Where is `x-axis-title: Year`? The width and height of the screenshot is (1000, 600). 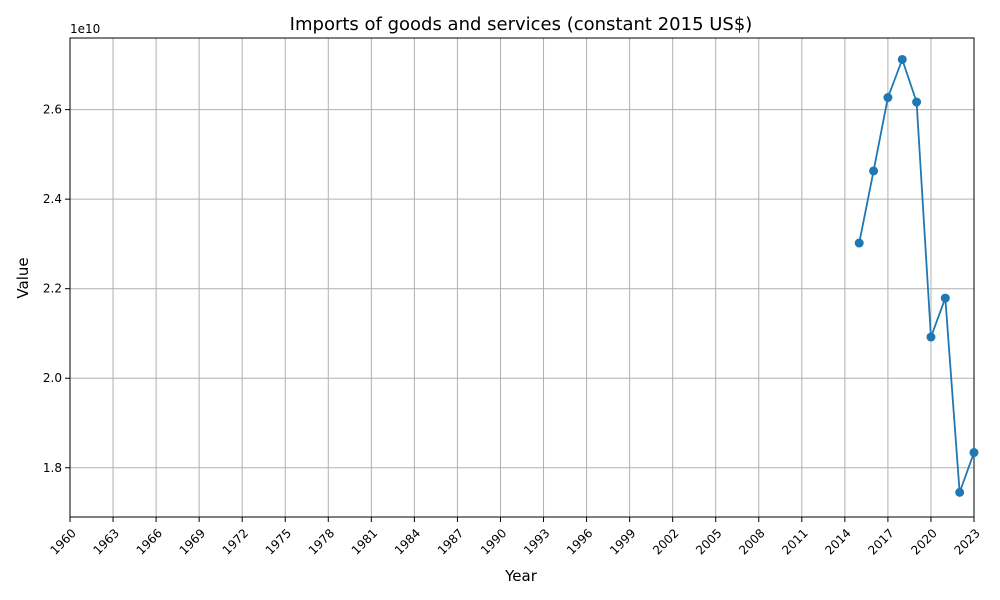 x-axis-title: Year is located at coordinates (521, 576).